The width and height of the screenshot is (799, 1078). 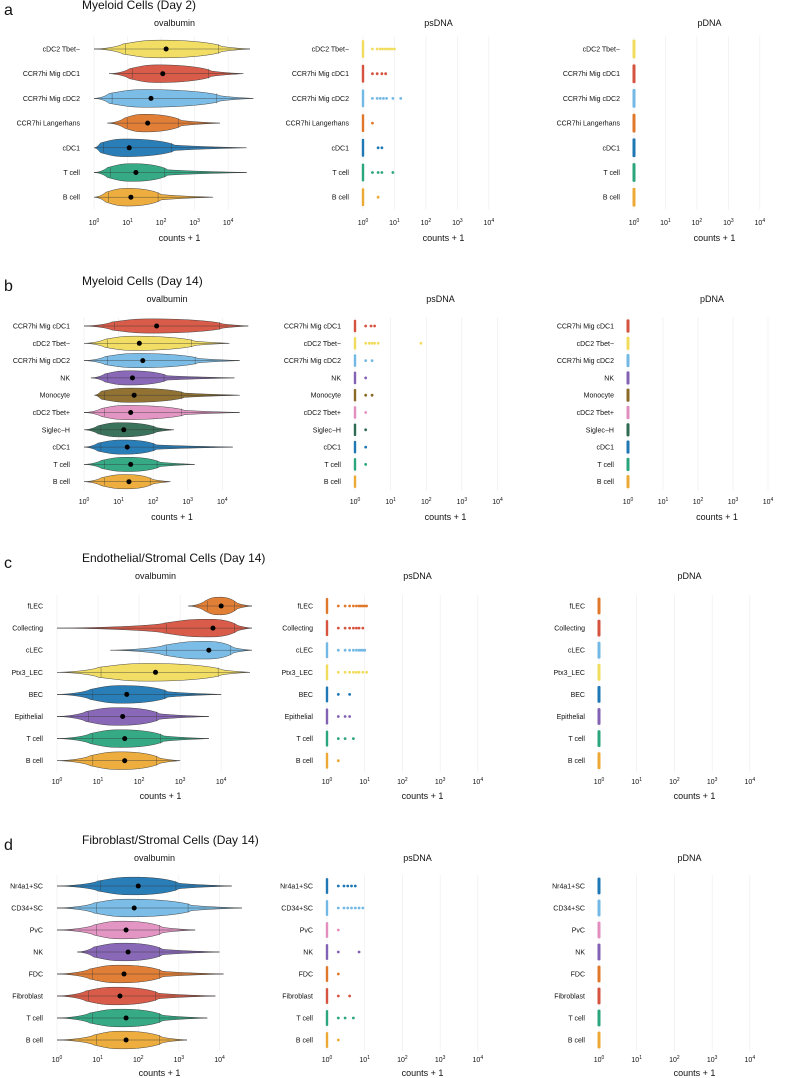 What do you see at coordinates (355, 501) in the screenshot?
I see `x-tick-label: 10⁰` at bounding box center [355, 501].